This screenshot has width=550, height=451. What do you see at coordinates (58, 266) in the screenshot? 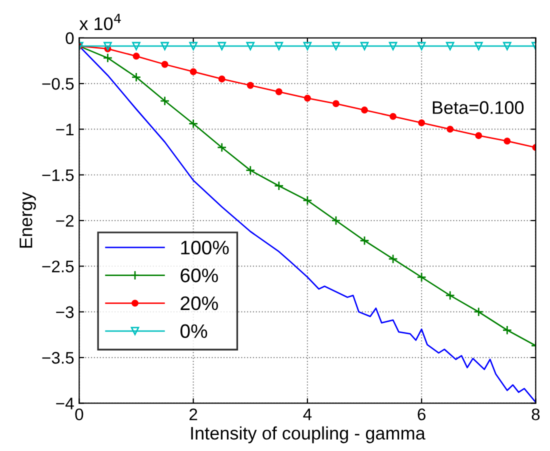
I see `y-tick-label: −2.5` at bounding box center [58, 266].